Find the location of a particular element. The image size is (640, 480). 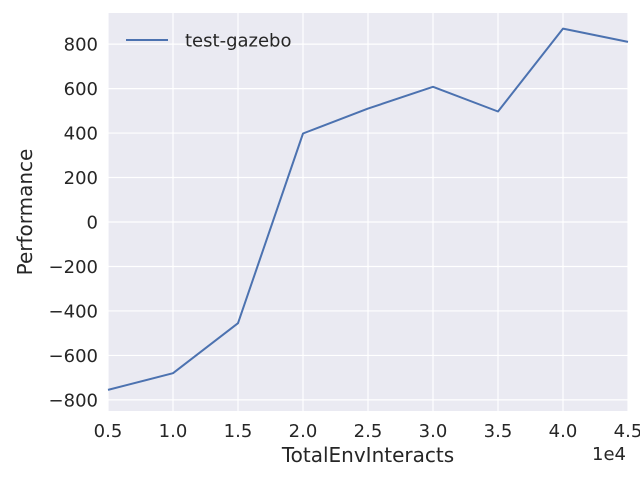

x-tick-label: 1.5 is located at coordinates (238, 431).